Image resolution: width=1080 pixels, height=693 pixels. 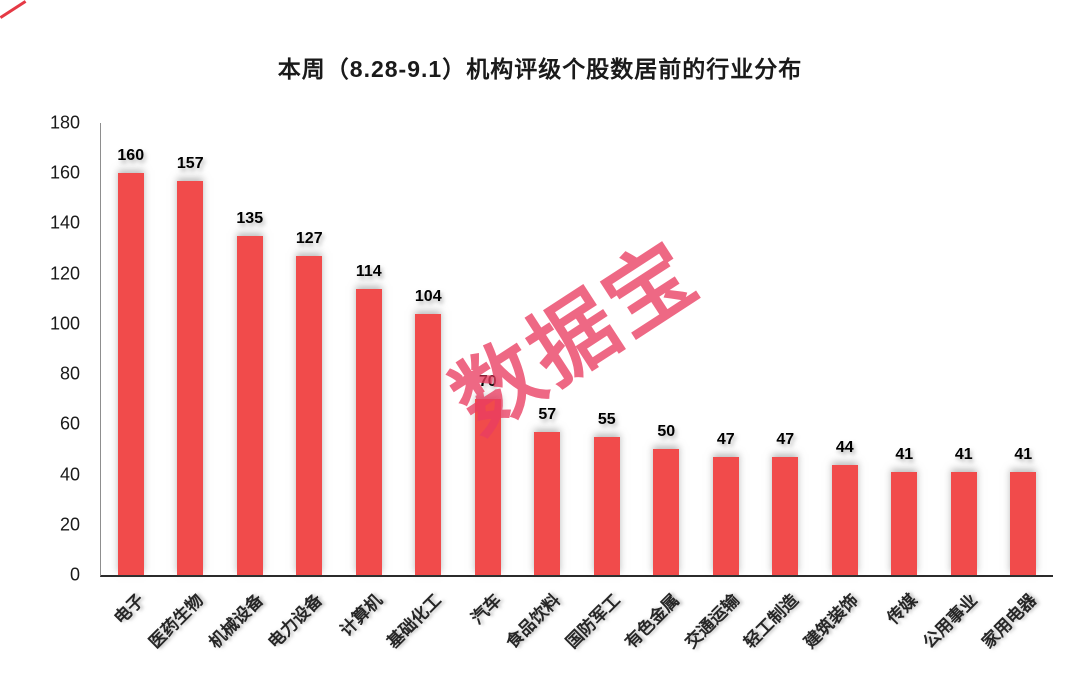 I want to click on y-tick-label: 0, so click(x=74, y=574).